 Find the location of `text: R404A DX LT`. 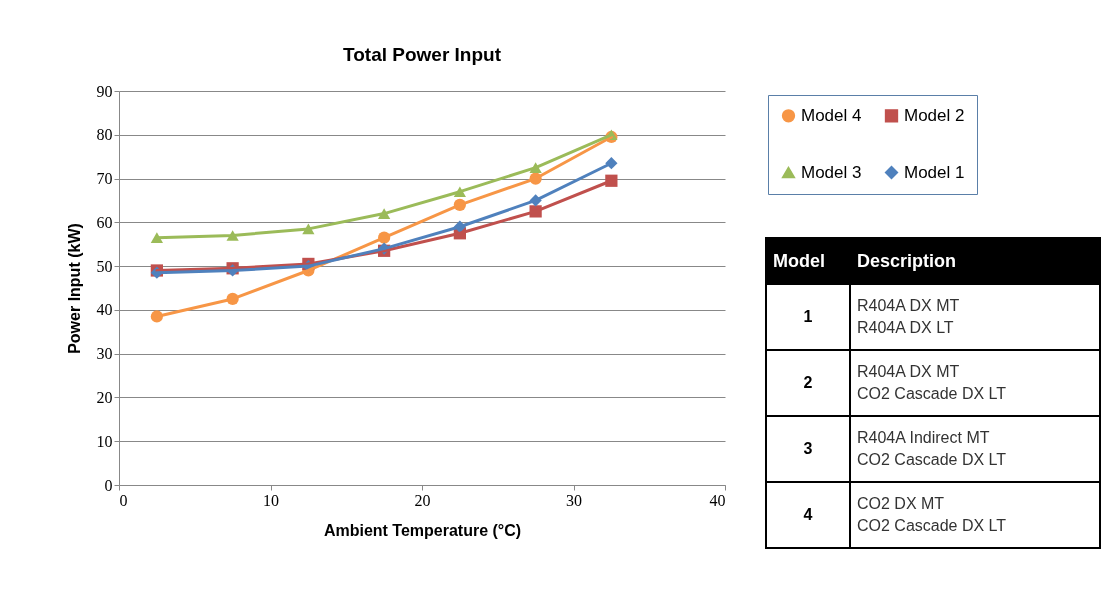

text: R404A DX LT is located at coordinates (905, 327).